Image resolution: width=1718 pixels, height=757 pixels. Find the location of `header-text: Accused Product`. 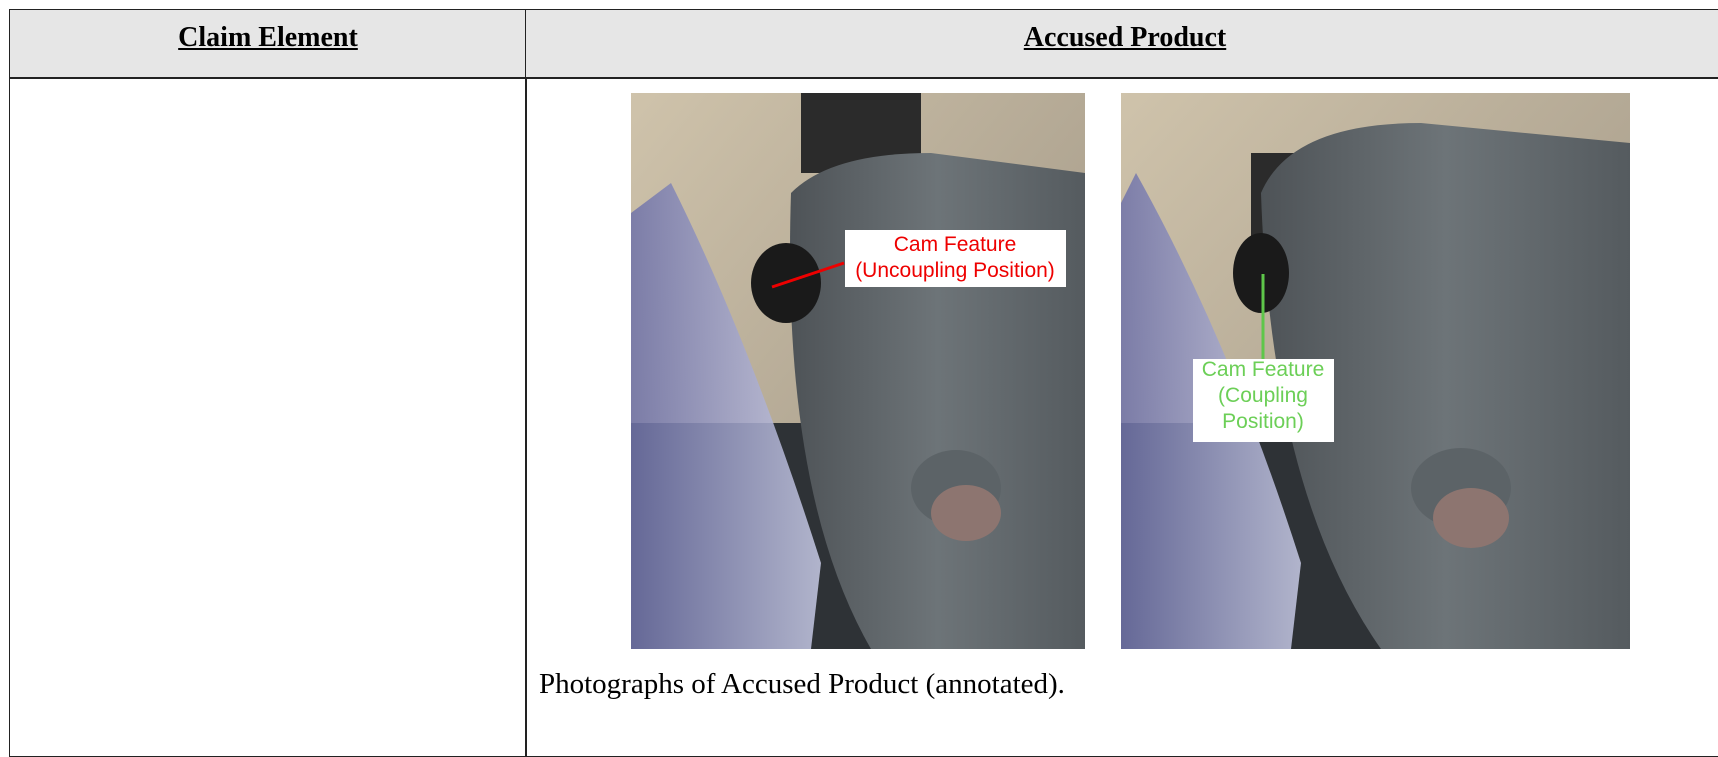

header-text: Accused Product is located at coordinates (1125, 37).